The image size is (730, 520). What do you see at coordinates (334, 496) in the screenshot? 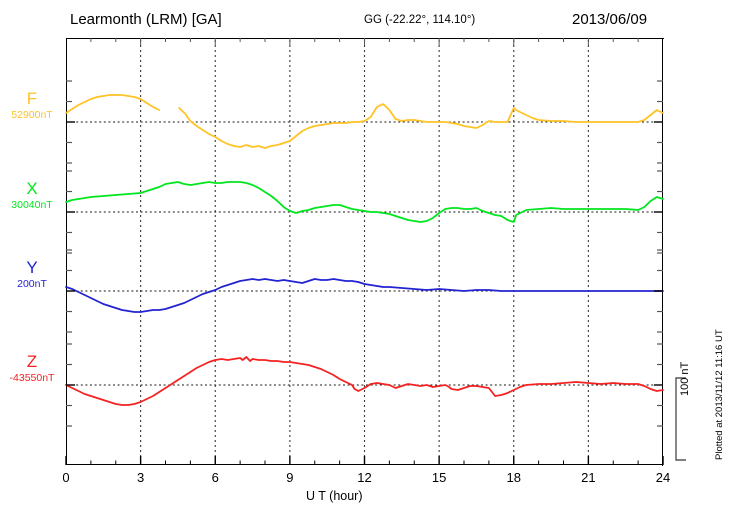
I see `x-axis-title: U T (hour)` at bounding box center [334, 496].